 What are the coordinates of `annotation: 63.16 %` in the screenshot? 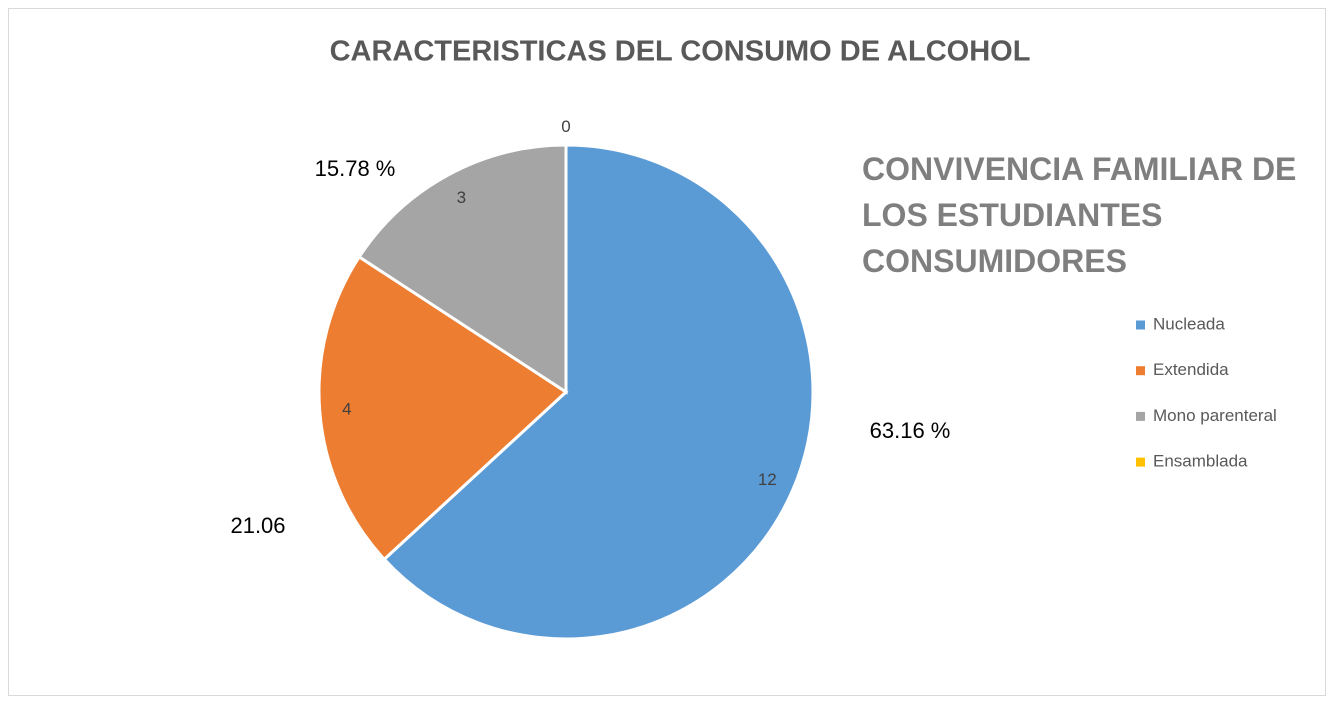 It's located at (910, 430).